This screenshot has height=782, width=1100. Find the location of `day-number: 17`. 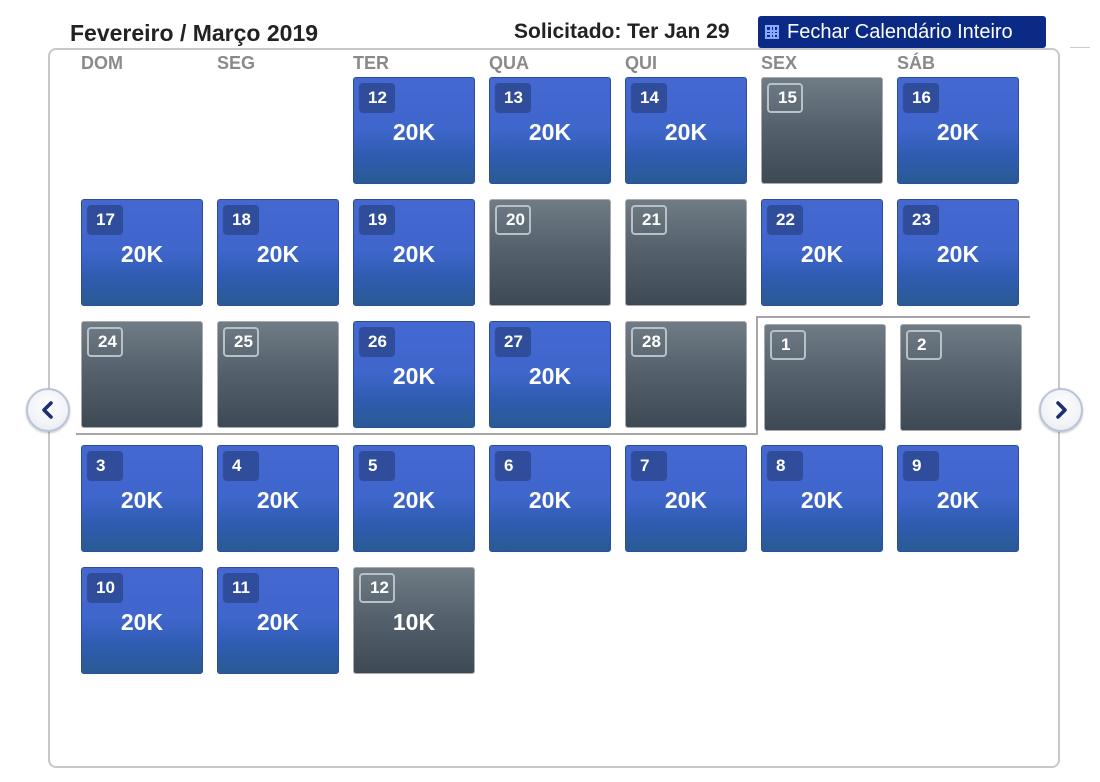

day-number: 17 is located at coordinates (105, 220).